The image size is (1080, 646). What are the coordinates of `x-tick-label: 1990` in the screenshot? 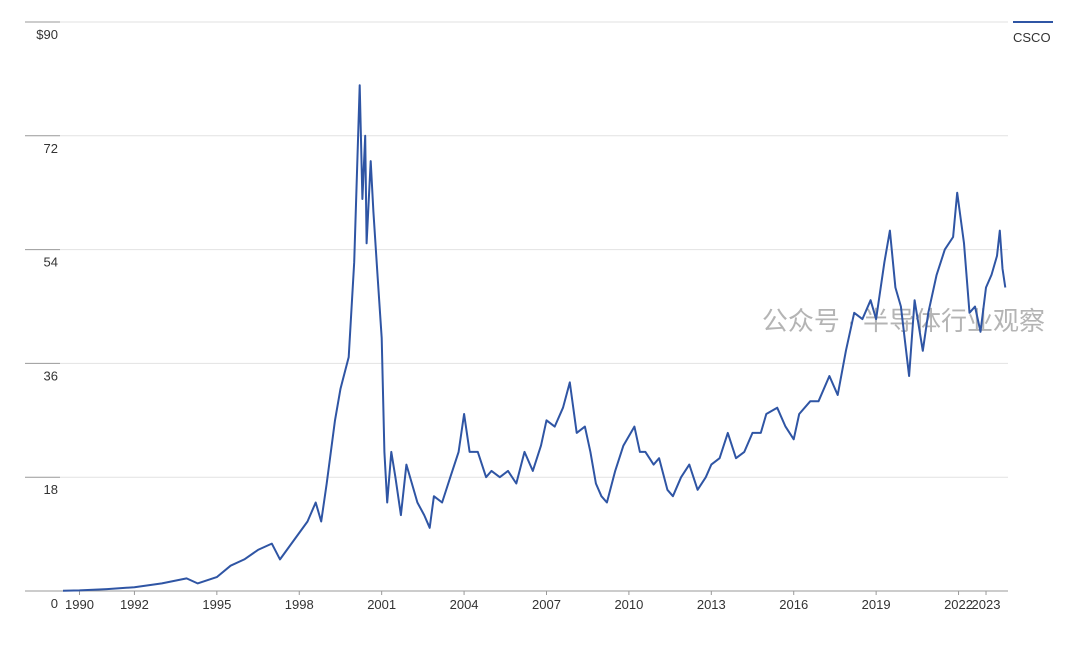 It's located at (79, 604).